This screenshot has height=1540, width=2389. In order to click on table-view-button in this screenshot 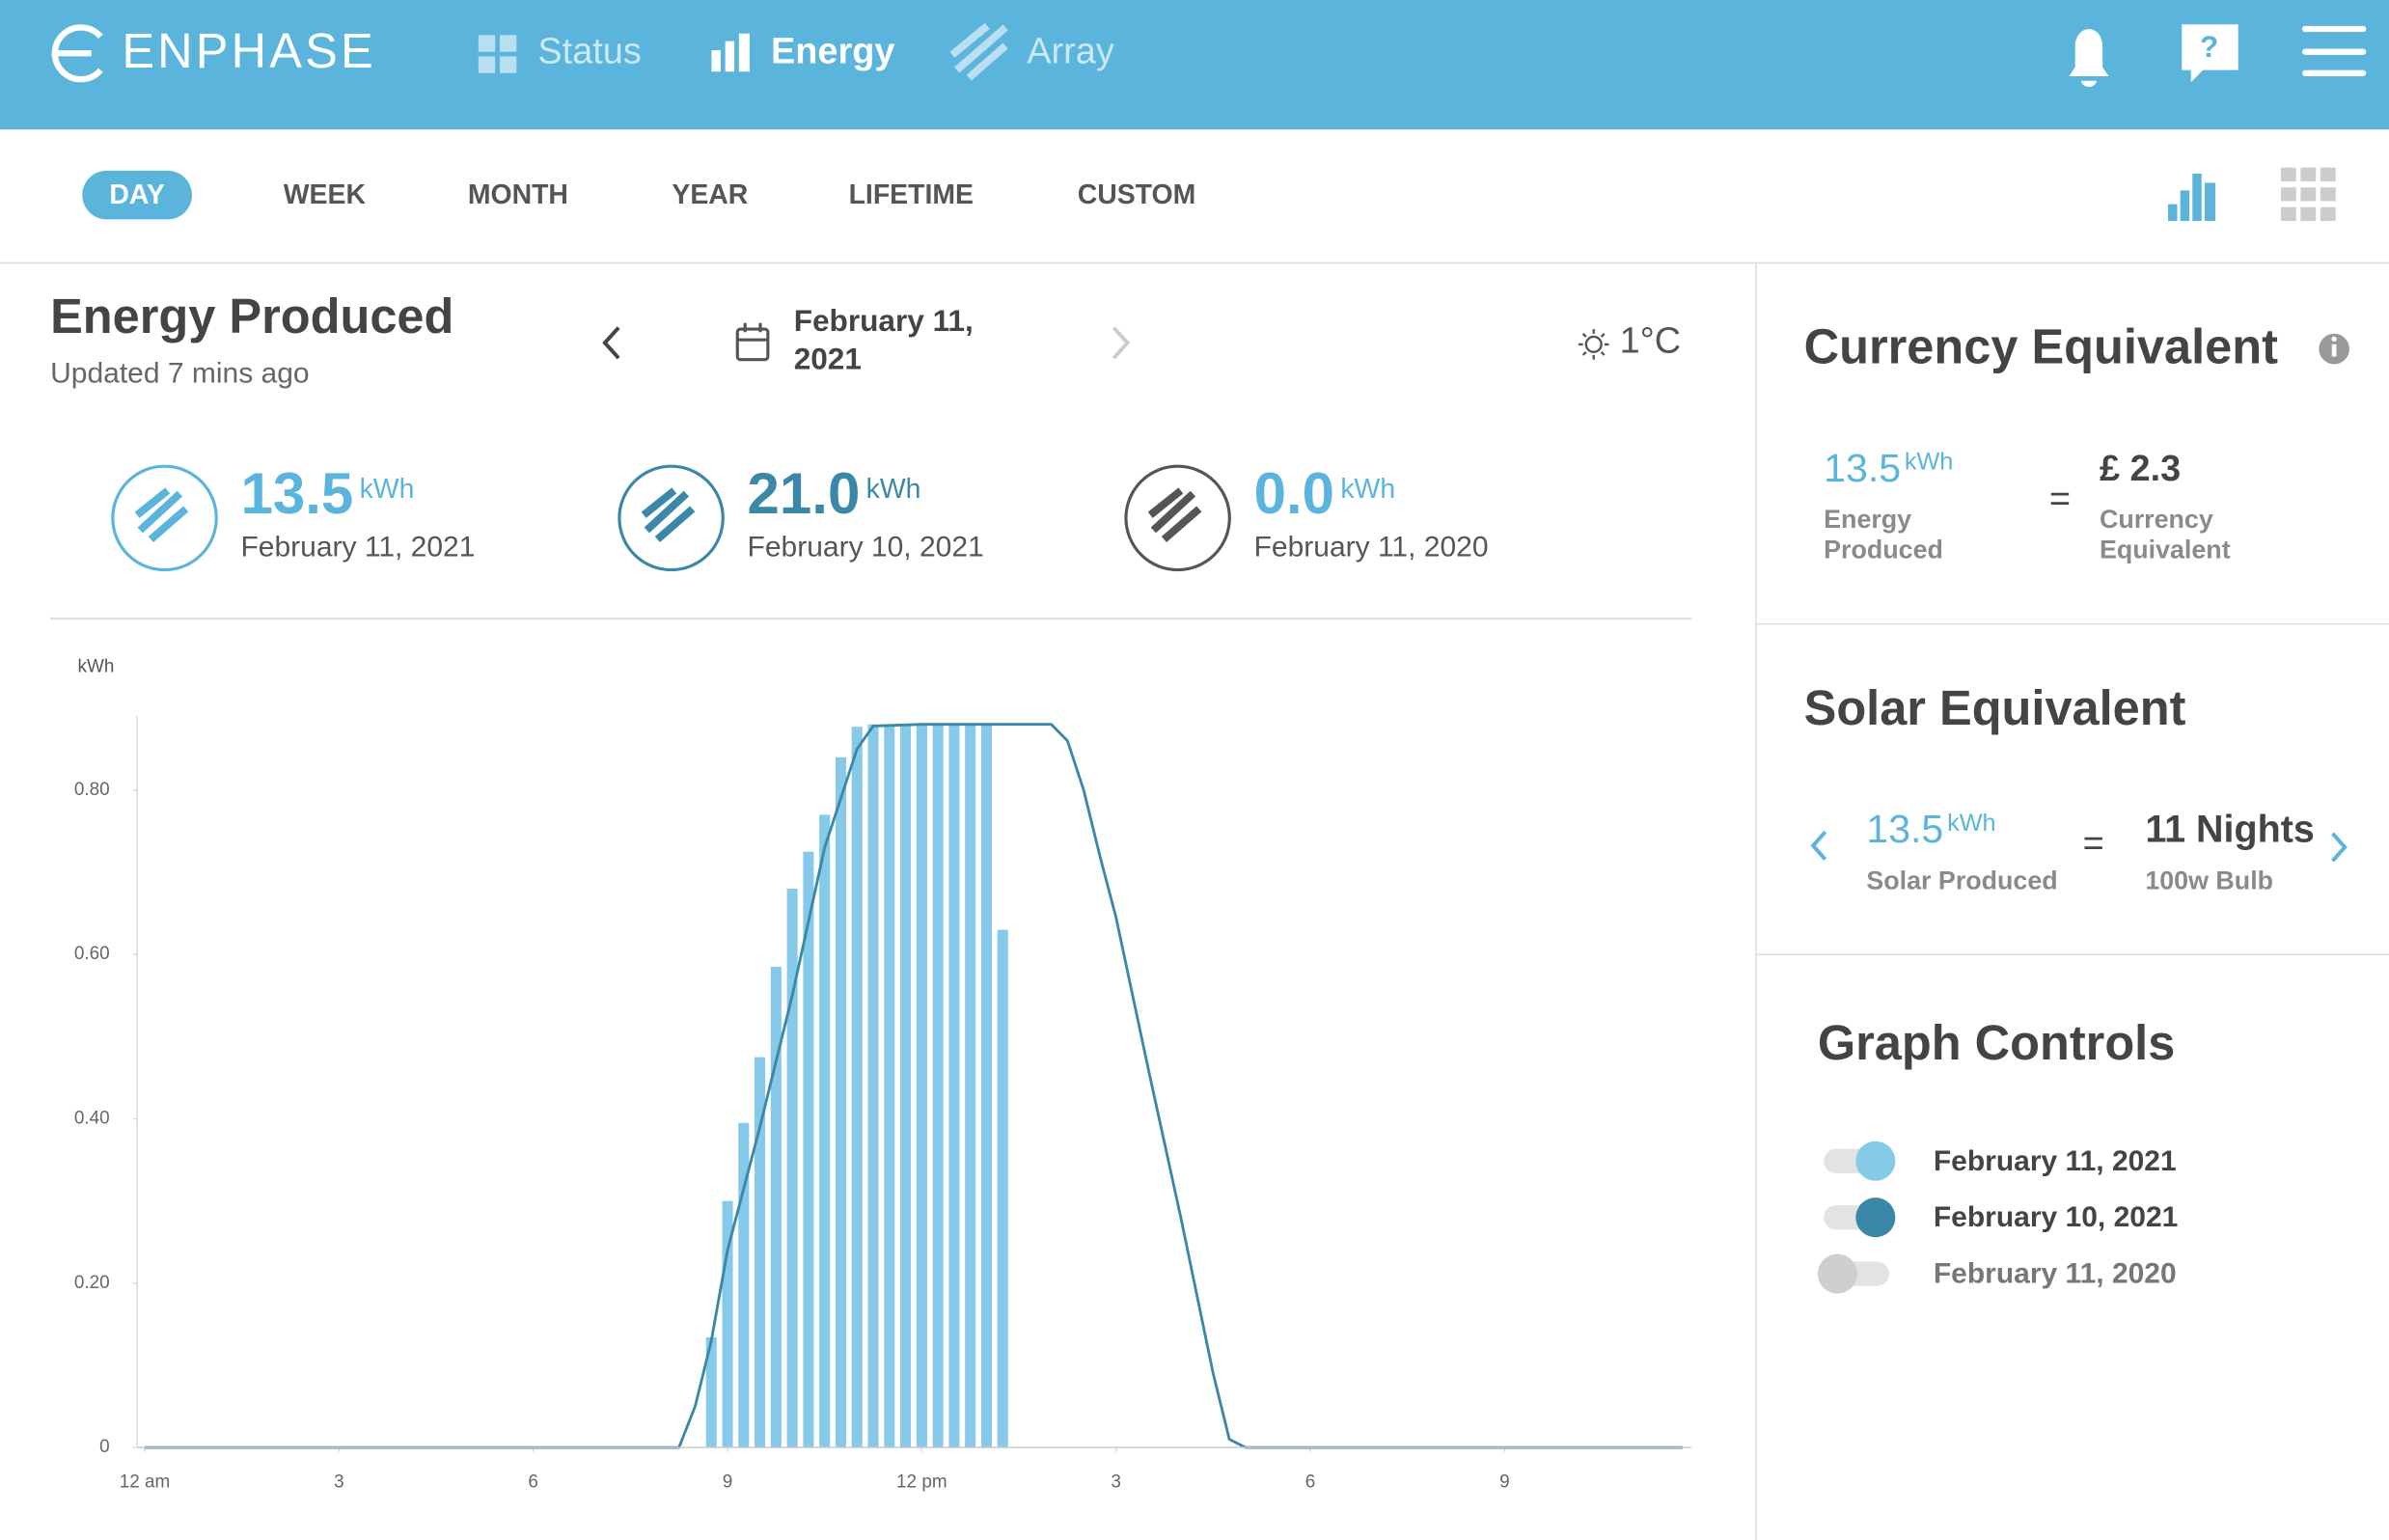, I will do `click(2308, 194)`.